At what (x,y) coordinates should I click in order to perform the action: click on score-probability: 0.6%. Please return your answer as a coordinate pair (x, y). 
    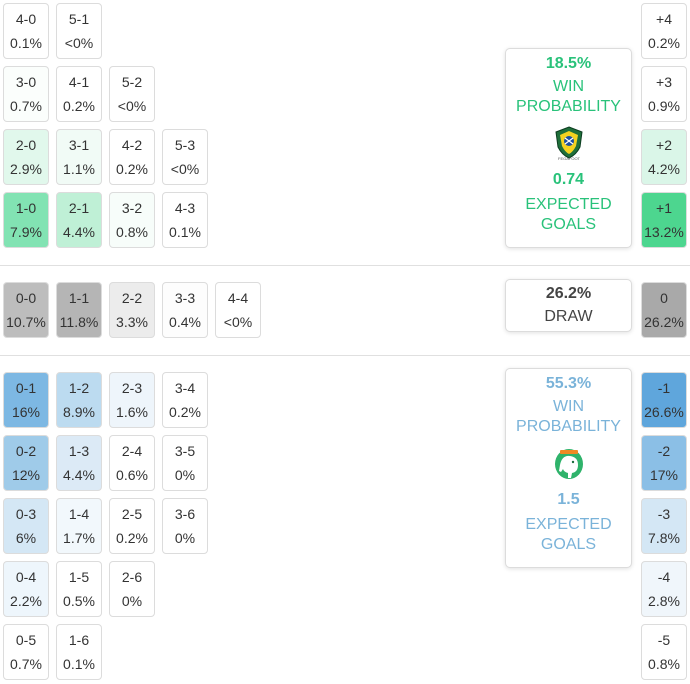
    Looking at the image, I should click on (132, 475).